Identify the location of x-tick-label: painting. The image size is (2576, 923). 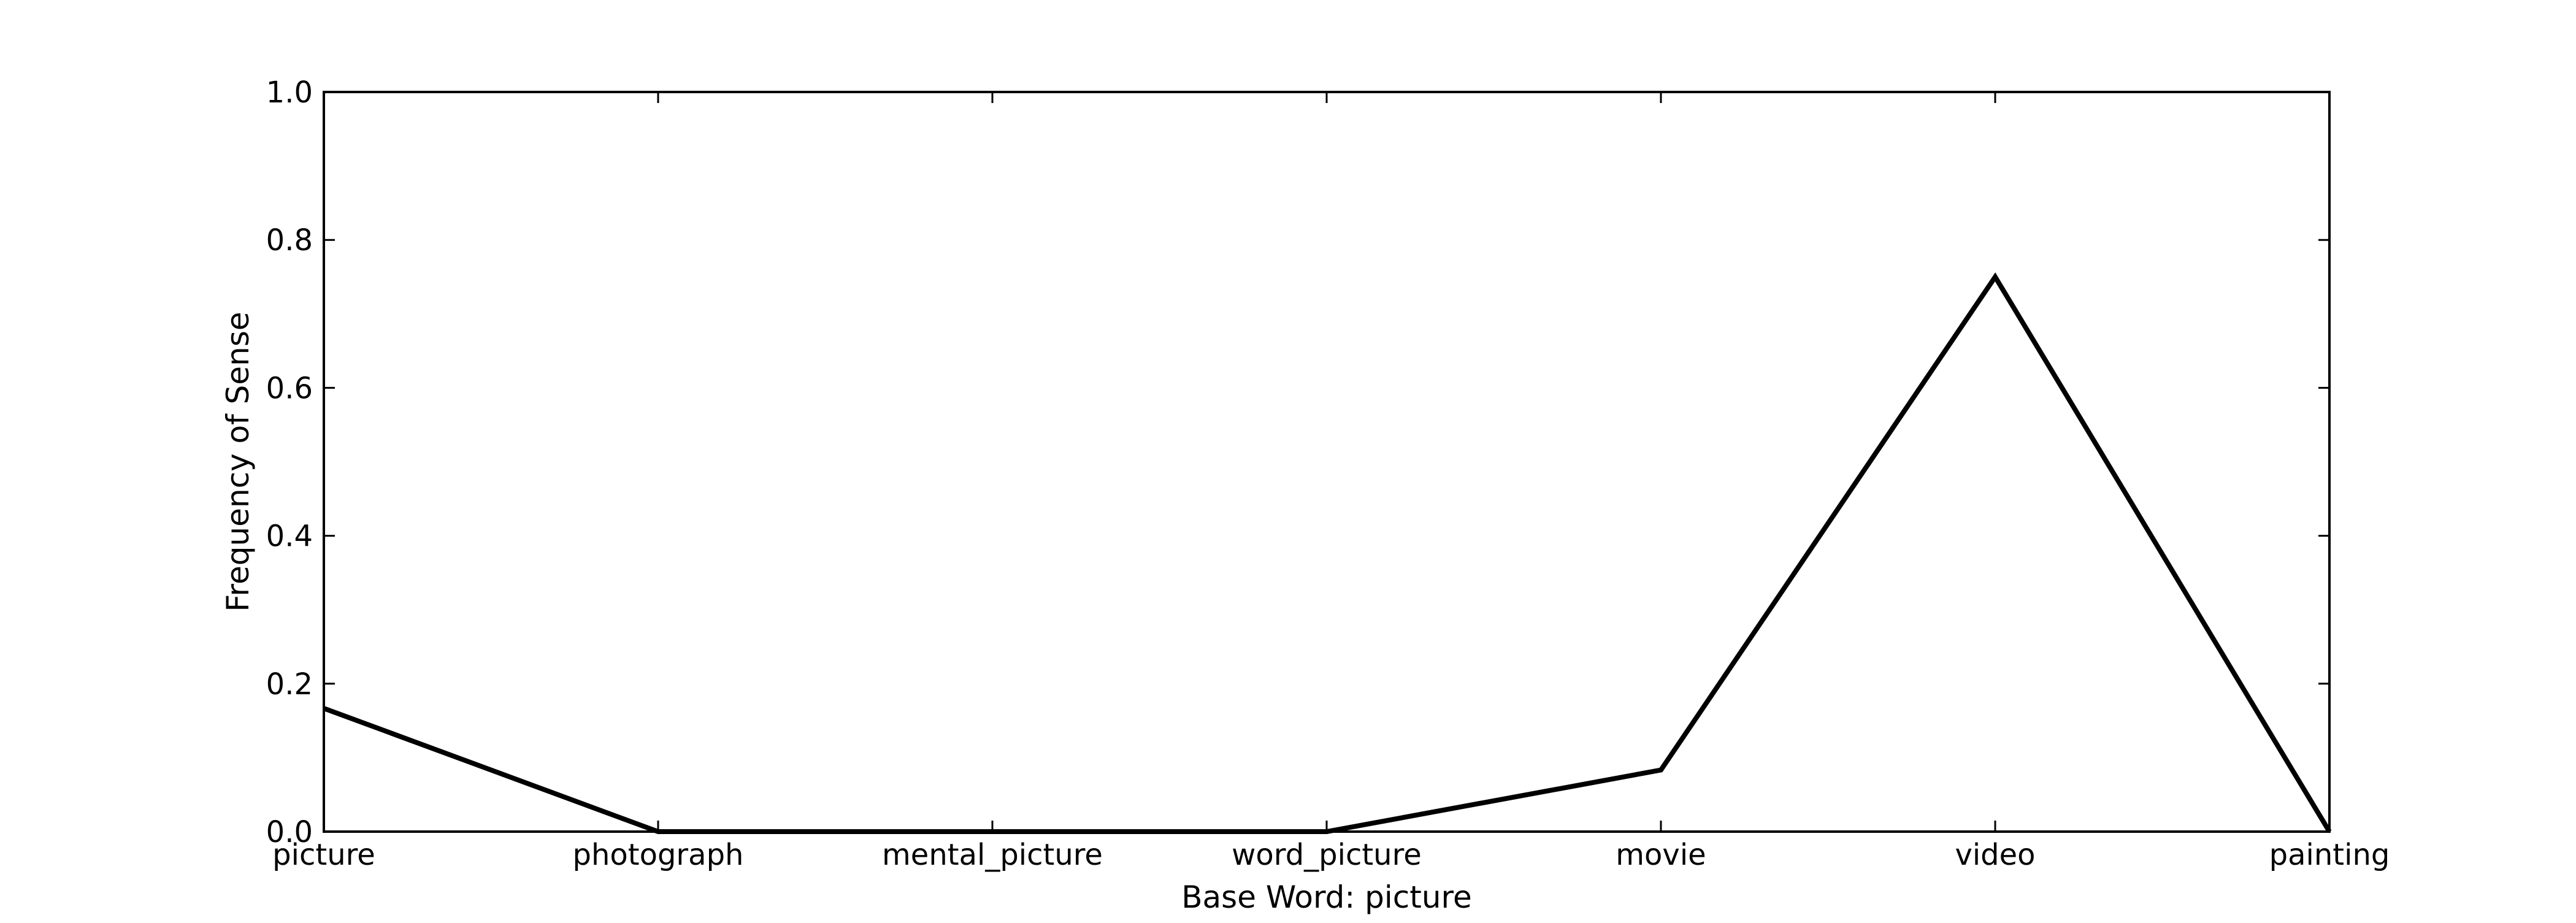
(2329, 855).